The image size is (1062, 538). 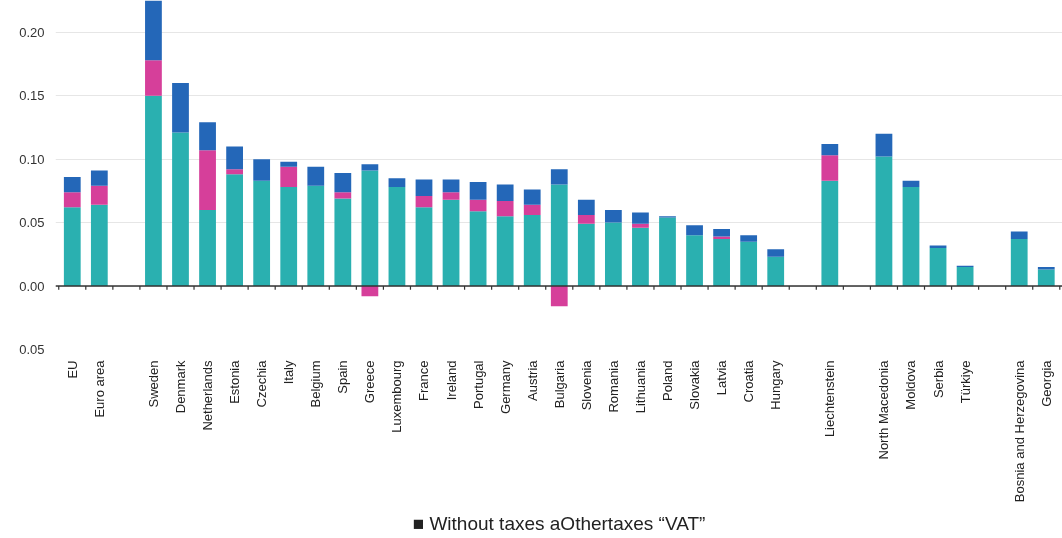 What do you see at coordinates (32, 96) in the screenshot?
I see `y-tick-label: 0.15` at bounding box center [32, 96].